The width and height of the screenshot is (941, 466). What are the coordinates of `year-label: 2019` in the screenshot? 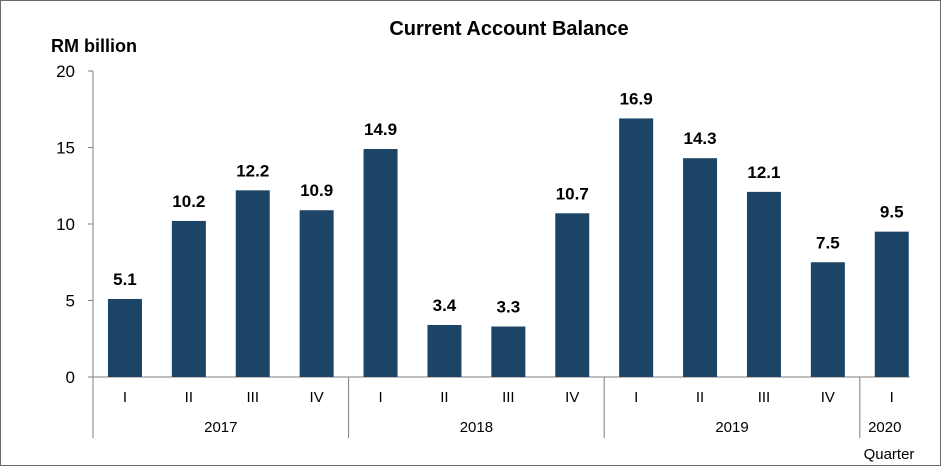 It's located at (731, 427).